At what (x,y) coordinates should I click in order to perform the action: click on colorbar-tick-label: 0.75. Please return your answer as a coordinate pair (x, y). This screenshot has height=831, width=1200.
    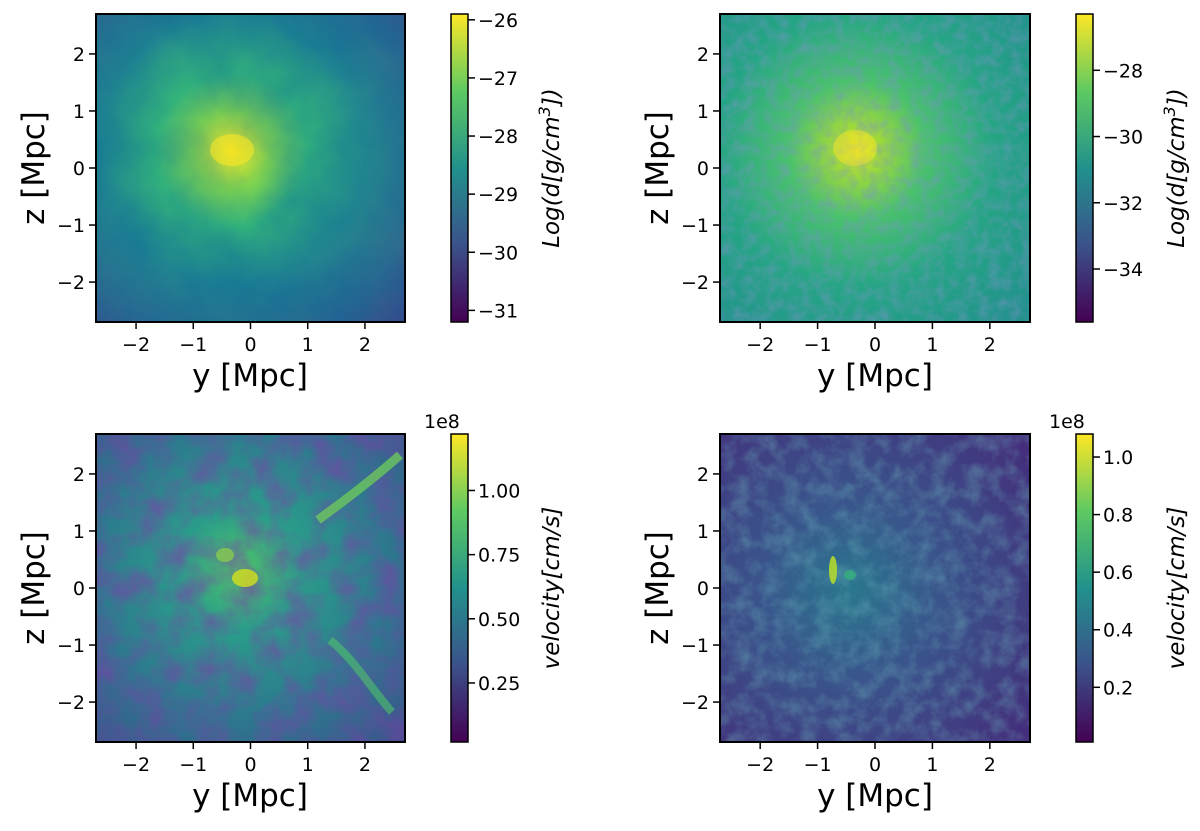
    Looking at the image, I should click on (499, 556).